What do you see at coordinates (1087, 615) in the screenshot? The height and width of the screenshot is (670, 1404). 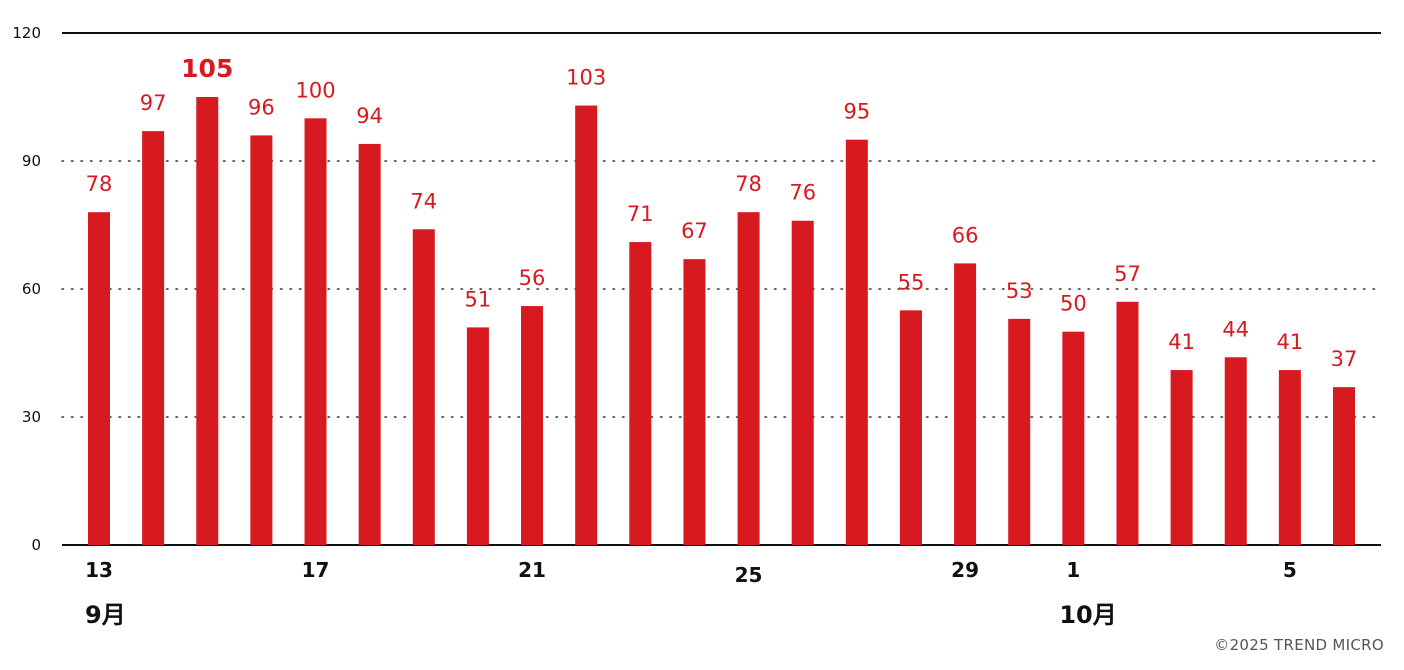 I see `month-label: 10月` at bounding box center [1087, 615].